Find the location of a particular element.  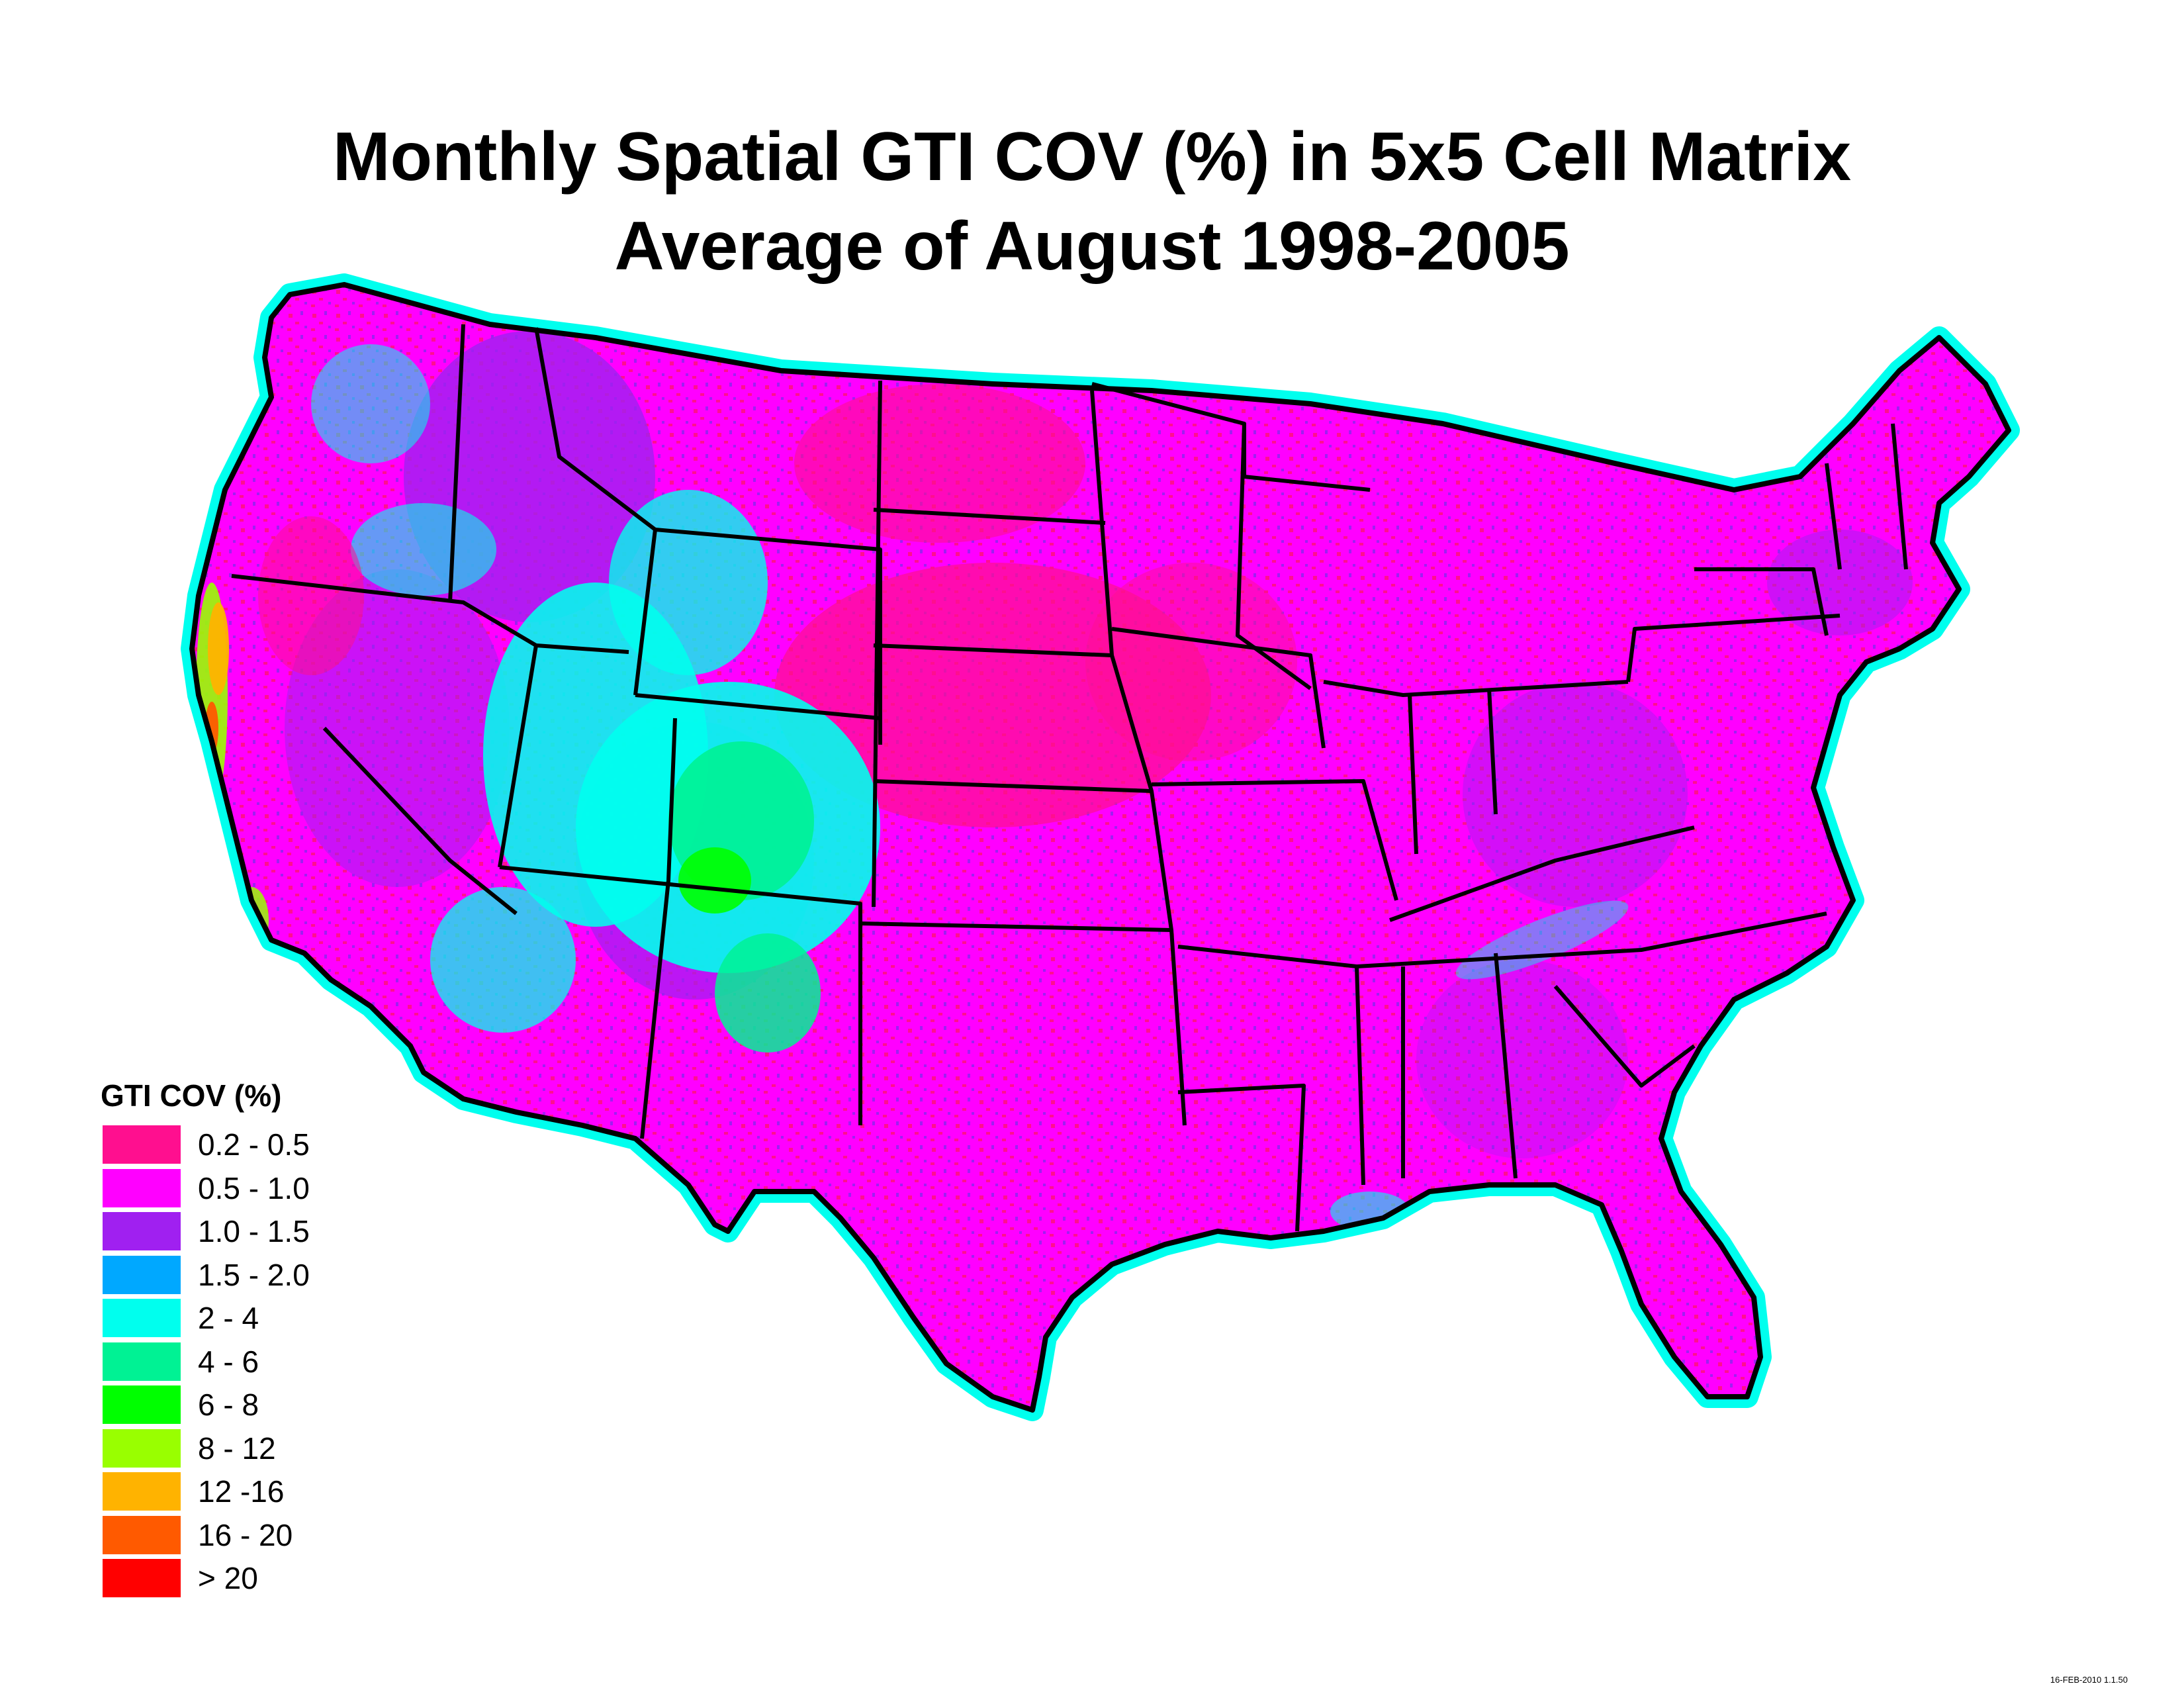

legend-label: 16 - 20 is located at coordinates (245, 1534).